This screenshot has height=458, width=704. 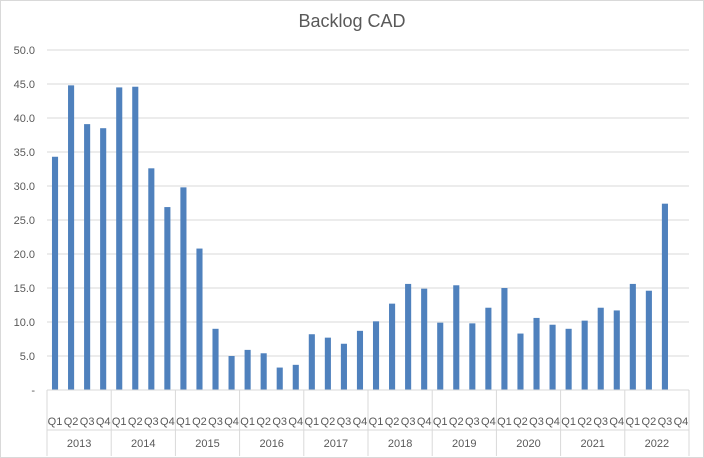 What do you see at coordinates (207, 444) in the screenshot?
I see `year-label: 2015` at bounding box center [207, 444].